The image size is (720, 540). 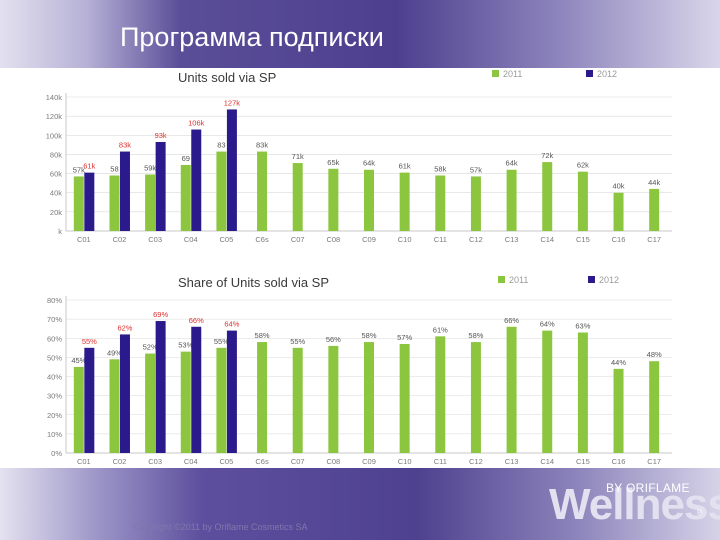 What do you see at coordinates (298, 156) in the screenshot?
I see `chart1-data-label-2011: 71k` at bounding box center [298, 156].